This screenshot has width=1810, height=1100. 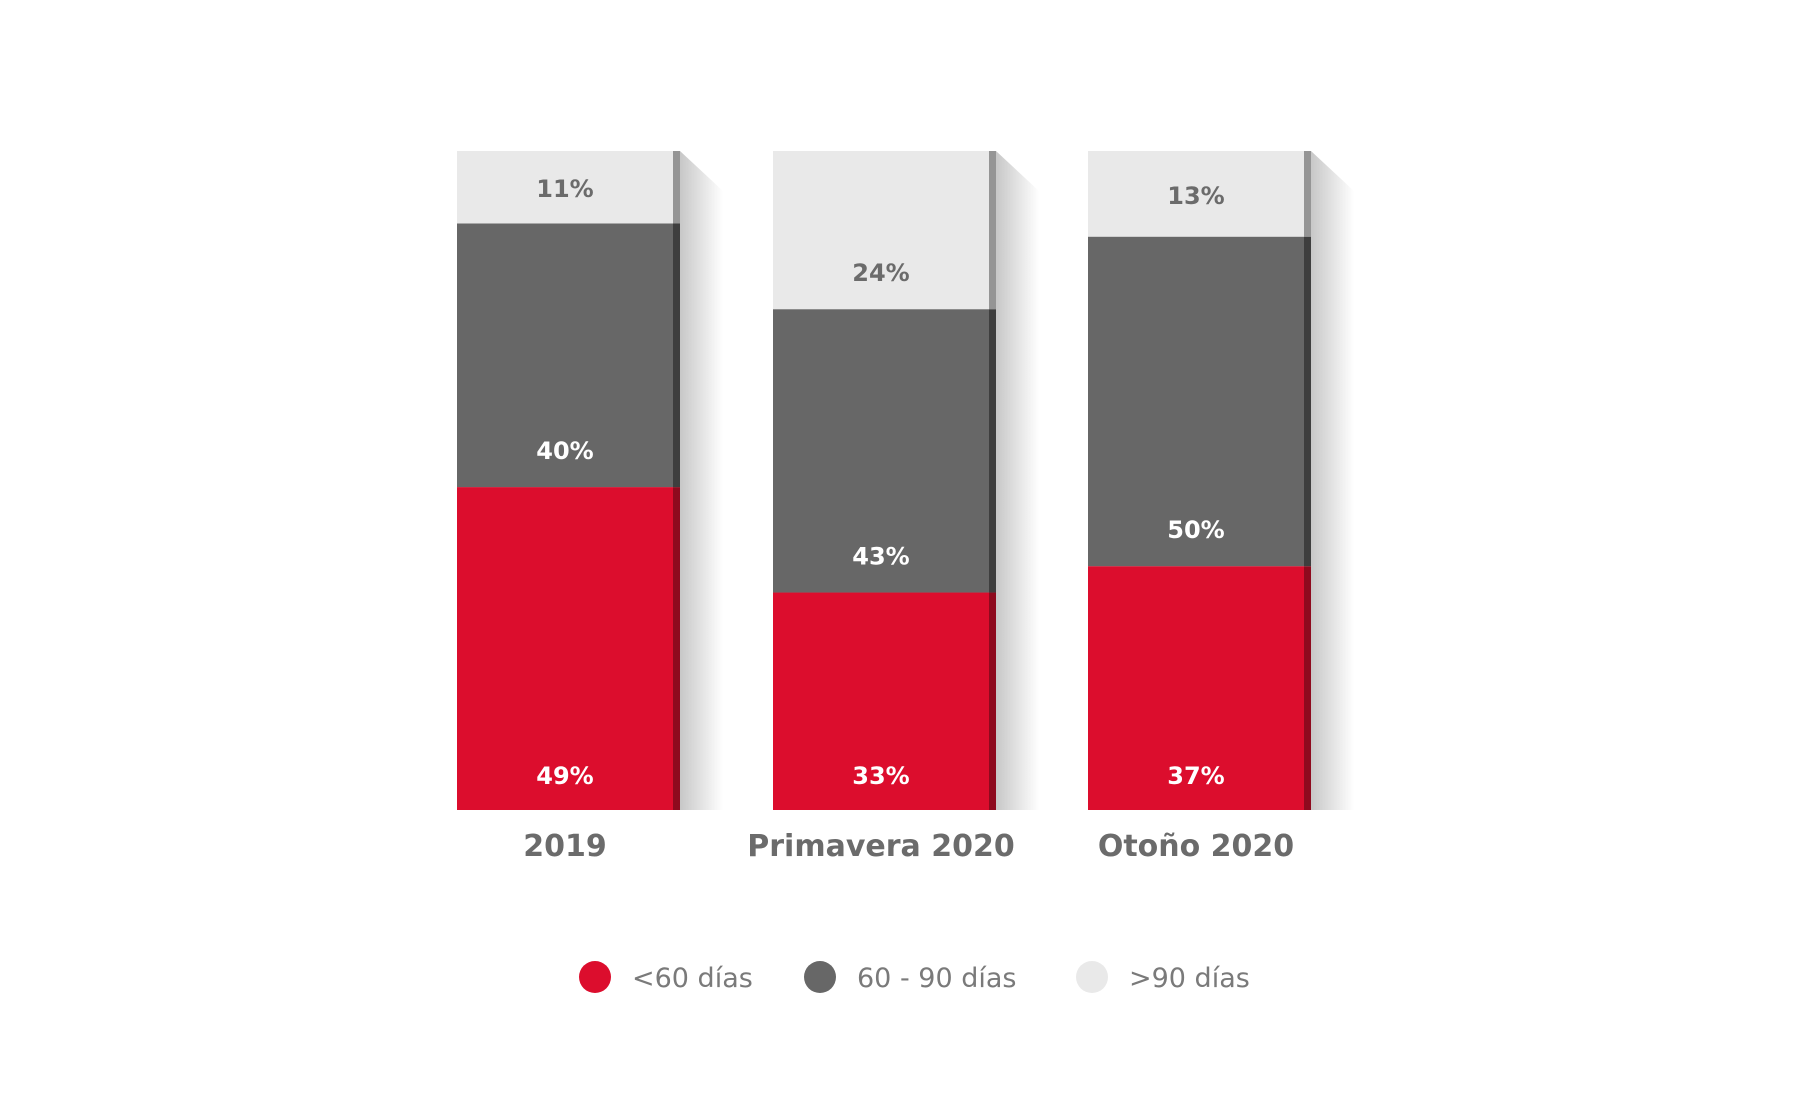 I want to click on legend-label: 60 - 90 días, so click(x=936, y=978).